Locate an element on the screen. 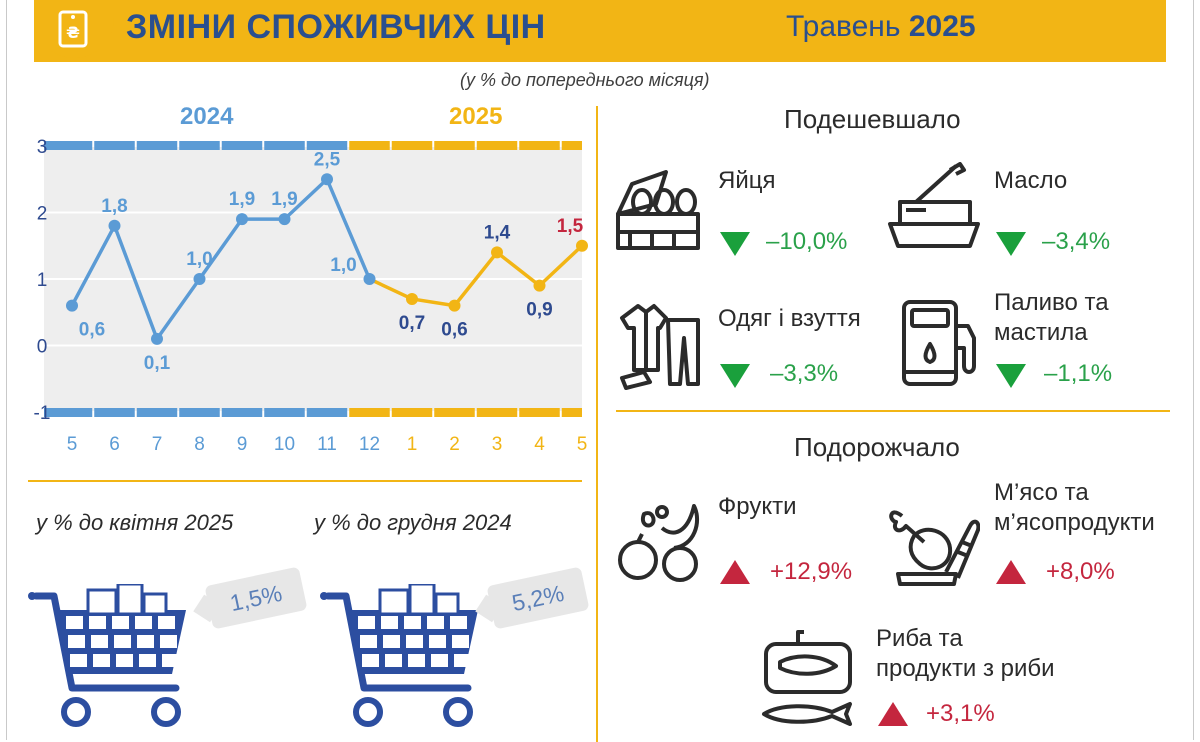 Image resolution: width=1200 pixels, height=742 pixels. shopping-cart-icon is located at coordinates (399, 655).